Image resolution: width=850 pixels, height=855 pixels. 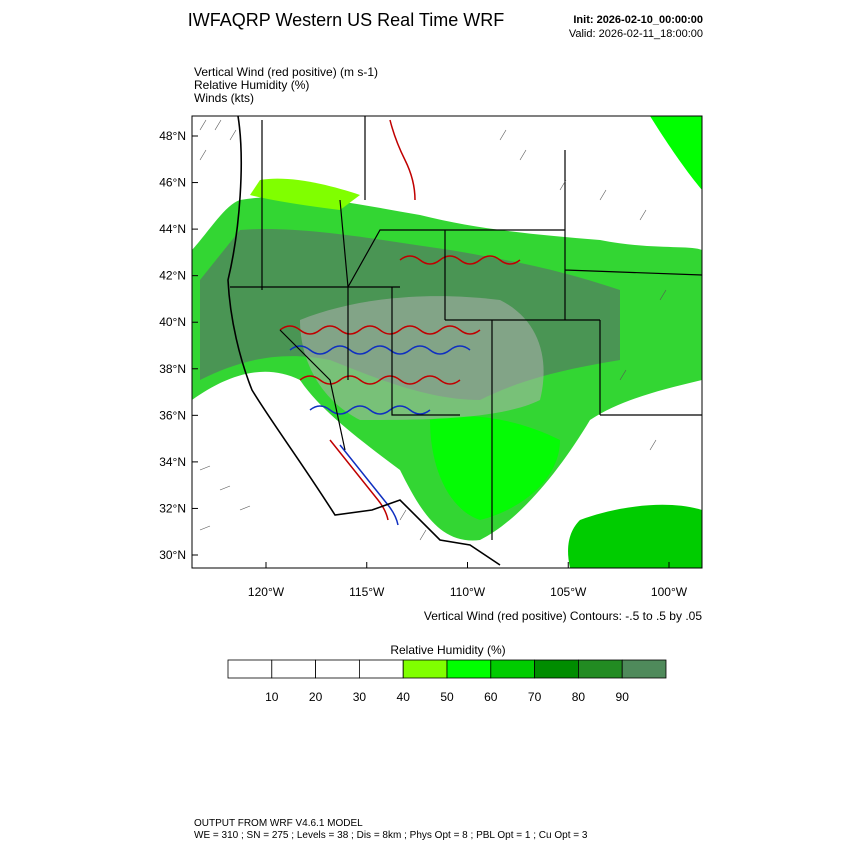 I want to click on lat-label: 30°N, so click(x=172, y=555).